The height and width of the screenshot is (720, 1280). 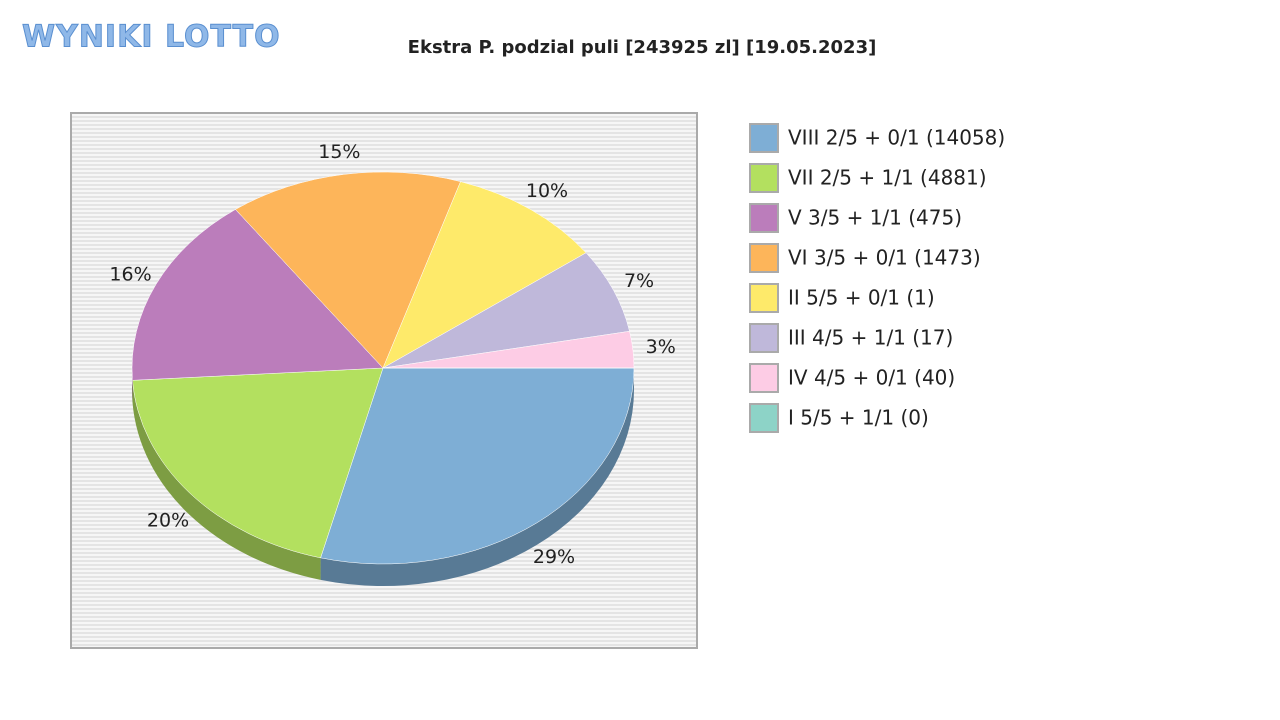 I want to click on data-label: 15%, so click(x=339, y=152).